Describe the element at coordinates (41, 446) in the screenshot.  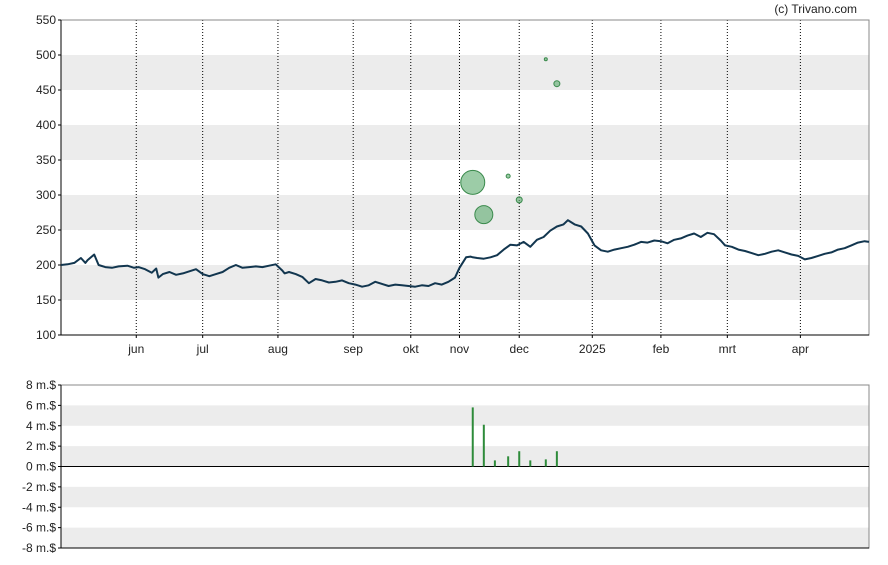
I see `volume-y-tick-label: 2 m.$` at that location.